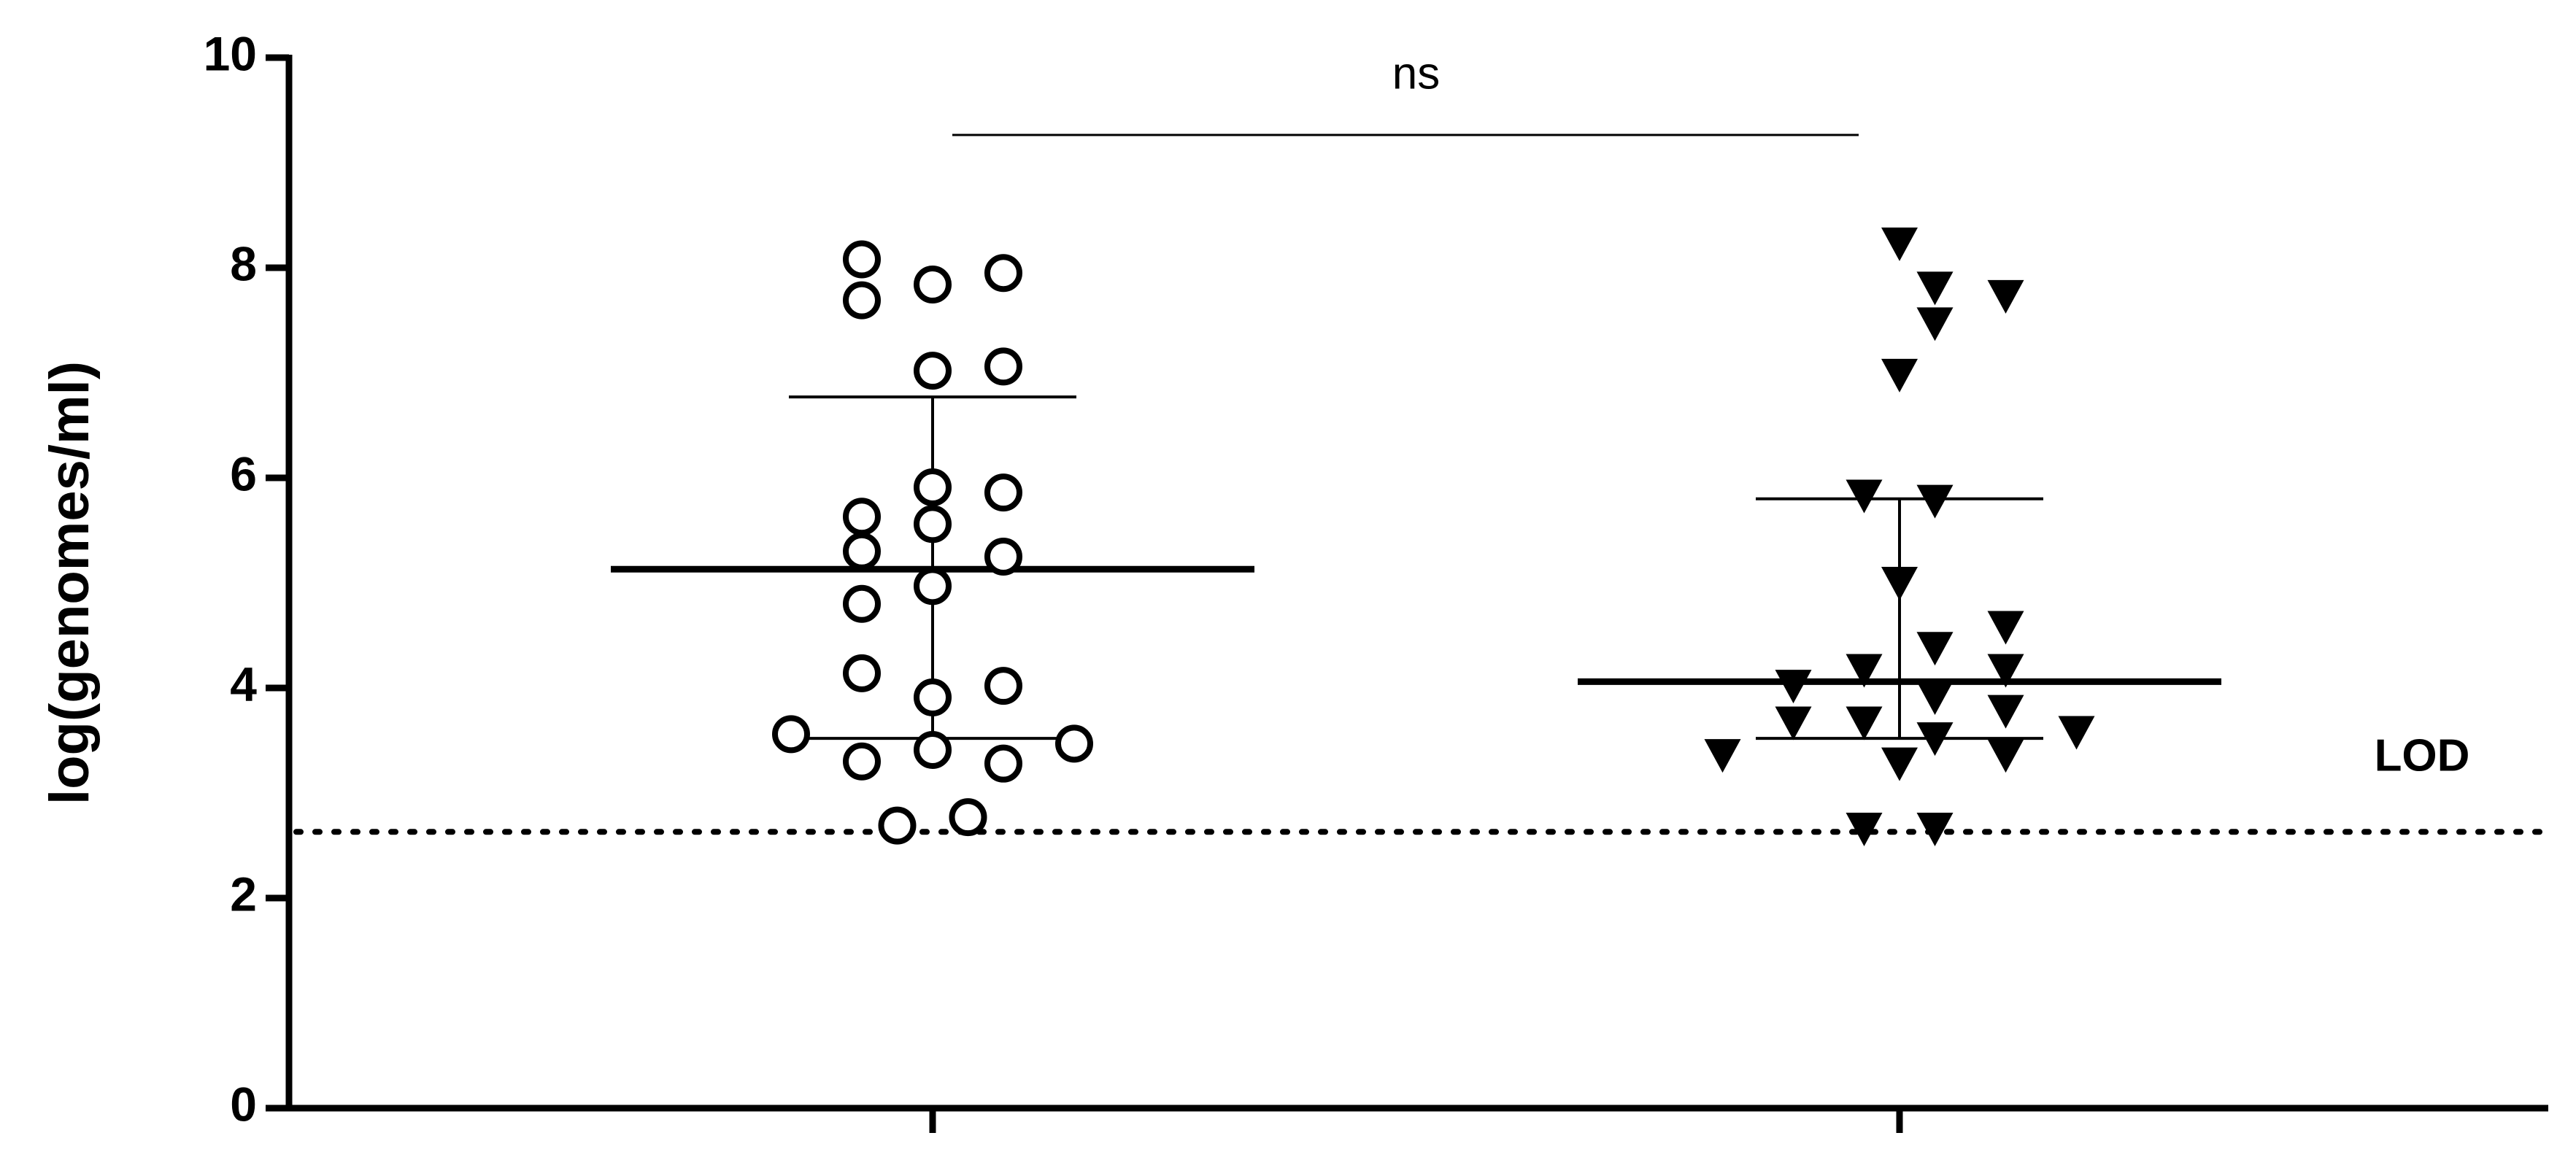 The height and width of the screenshot is (1176, 2576). I want to click on y-axis-label: log(genomes/ml), so click(70, 583).